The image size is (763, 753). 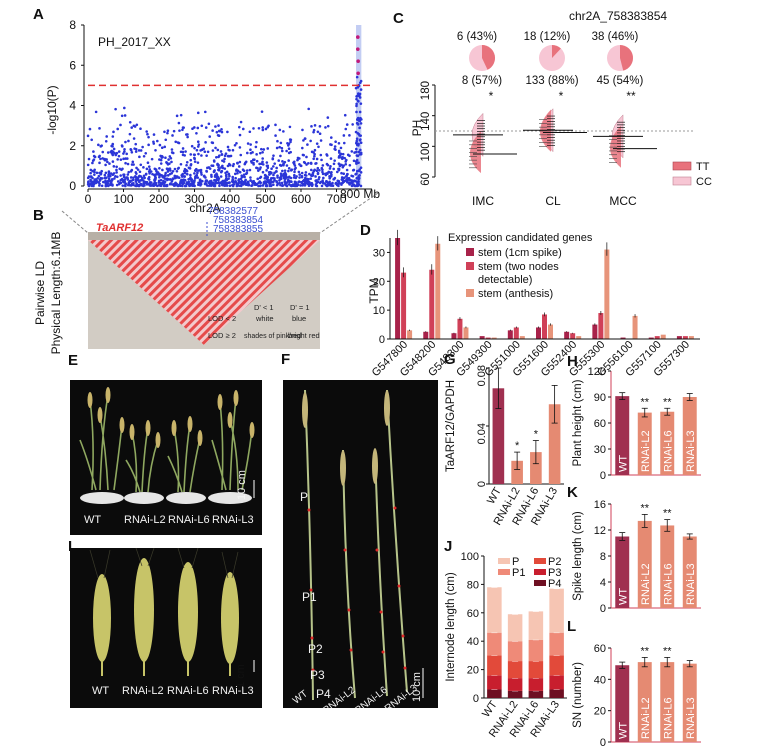 What do you see at coordinates (323, 694) in the screenshot?
I see `internode-label-p4: P4` at bounding box center [323, 694].